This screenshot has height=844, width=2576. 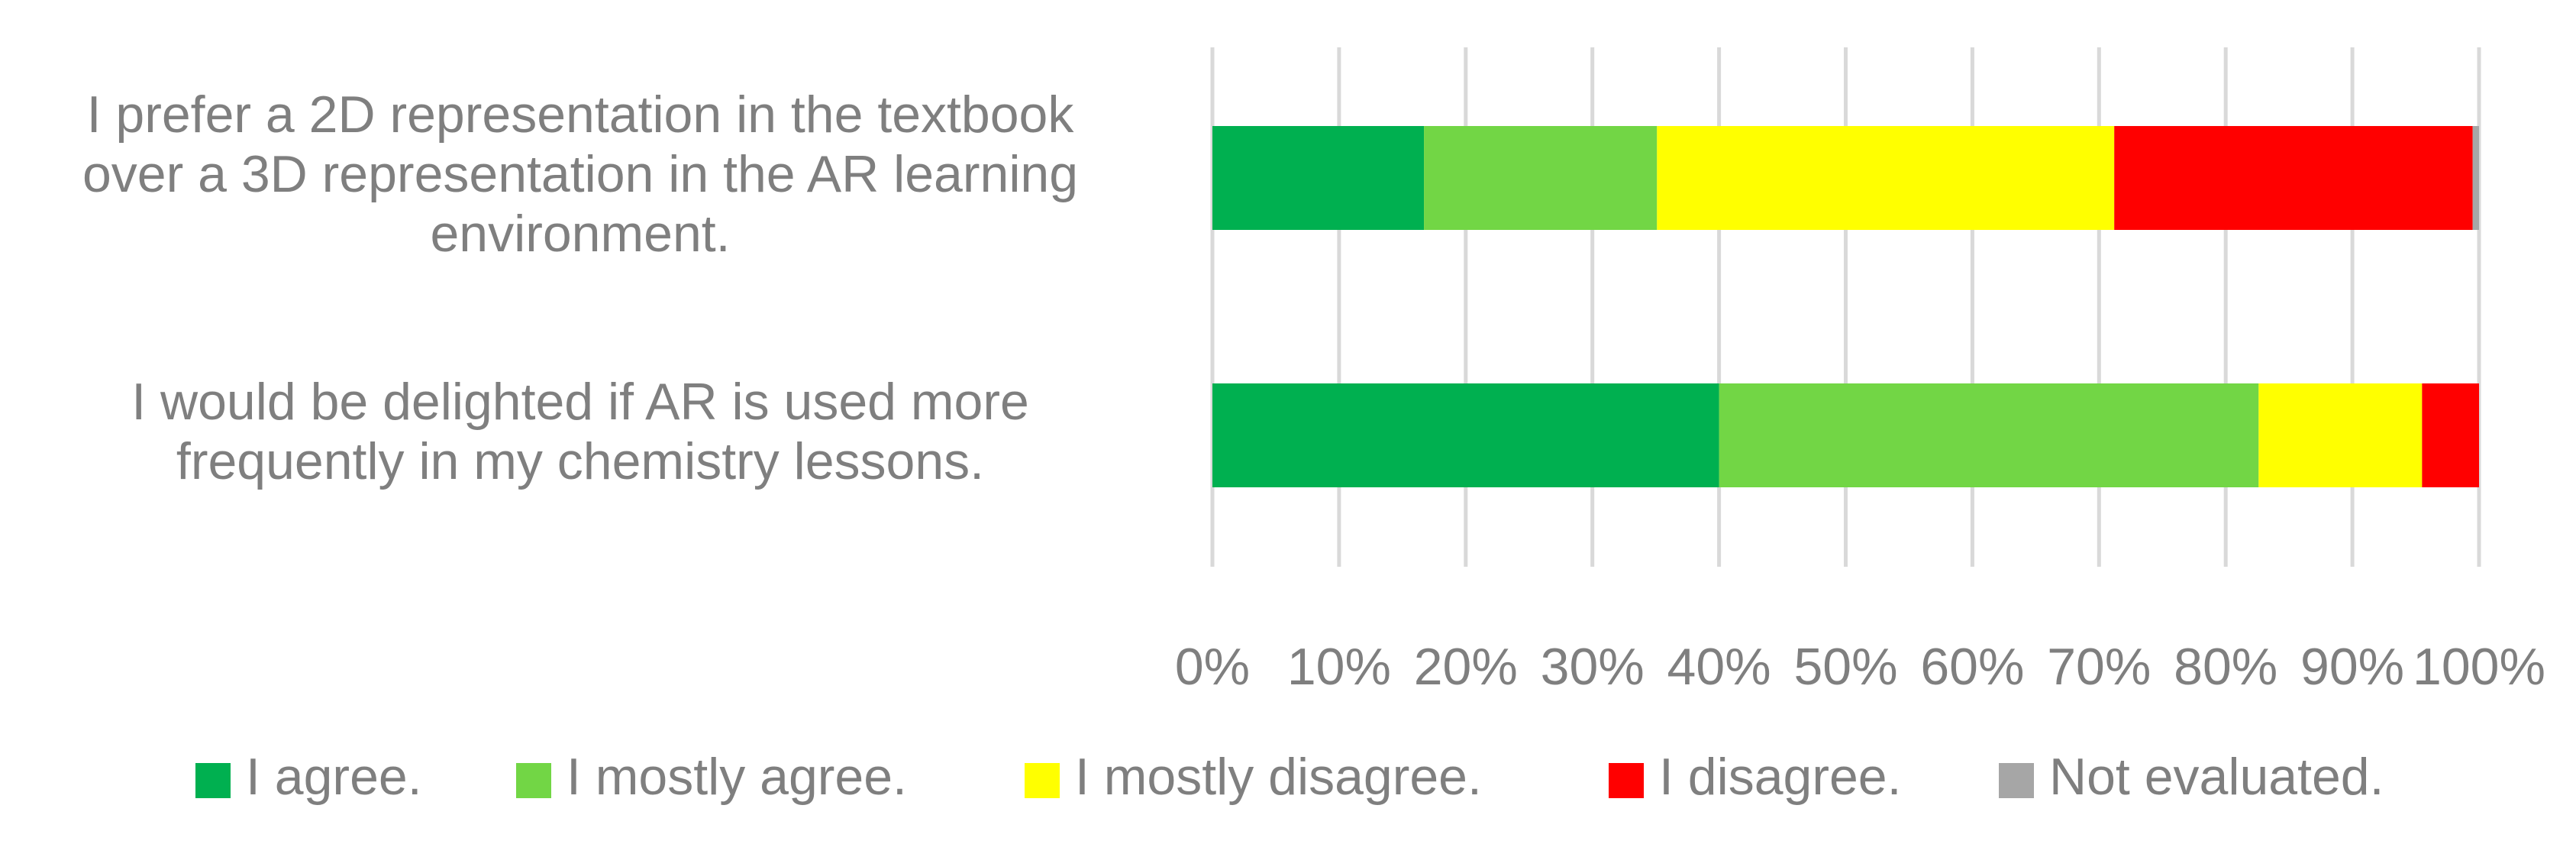 What do you see at coordinates (2225, 667) in the screenshot?
I see `x-tick-label: 80%` at bounding box center [2225, 667].